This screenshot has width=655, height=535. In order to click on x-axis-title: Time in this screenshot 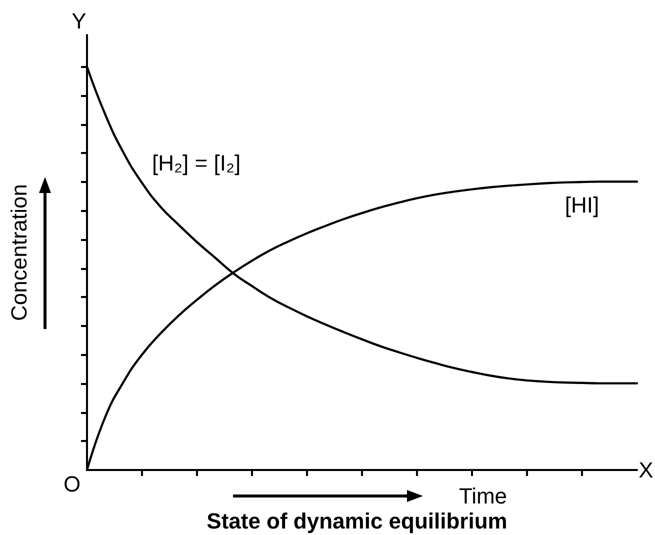, I will do `click(483, 496)`.